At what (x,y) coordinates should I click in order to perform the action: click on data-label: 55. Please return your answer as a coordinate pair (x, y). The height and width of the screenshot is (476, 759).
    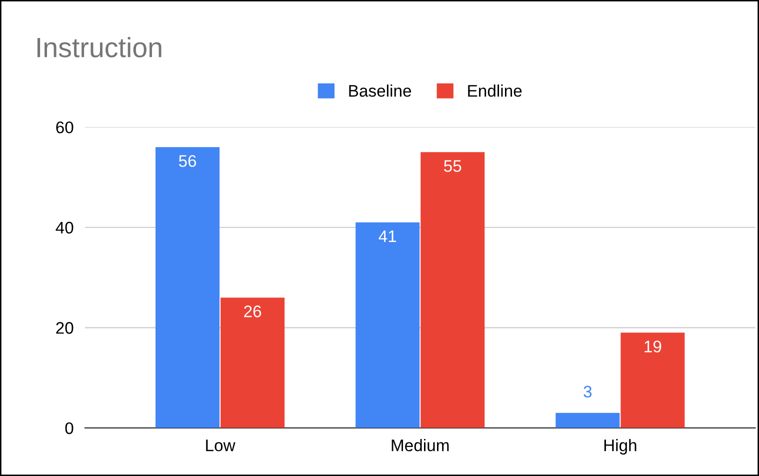
    Looking at the image, I should click on (453, 166).